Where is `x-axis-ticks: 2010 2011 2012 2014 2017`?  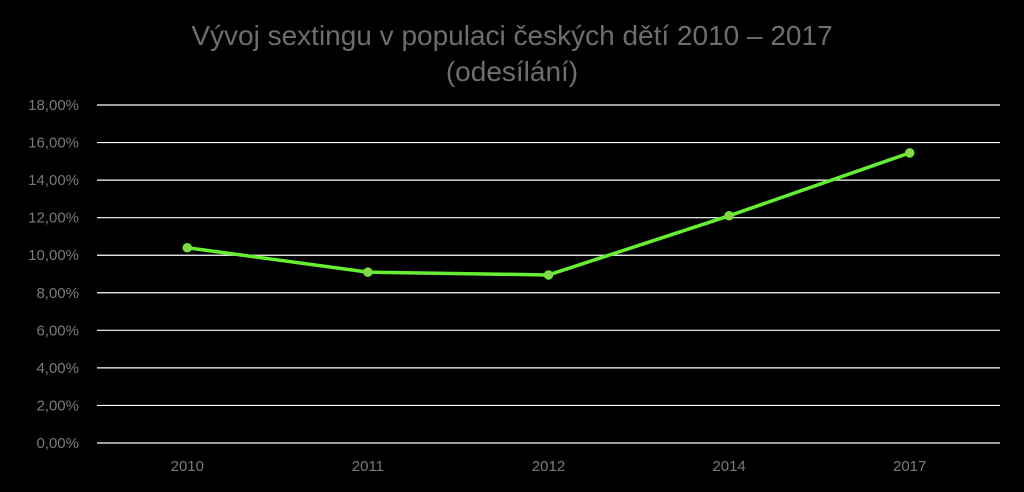 x-axis-ticks: 2010 2011 2012 2014 2017 is located at coordinates (549, 466).